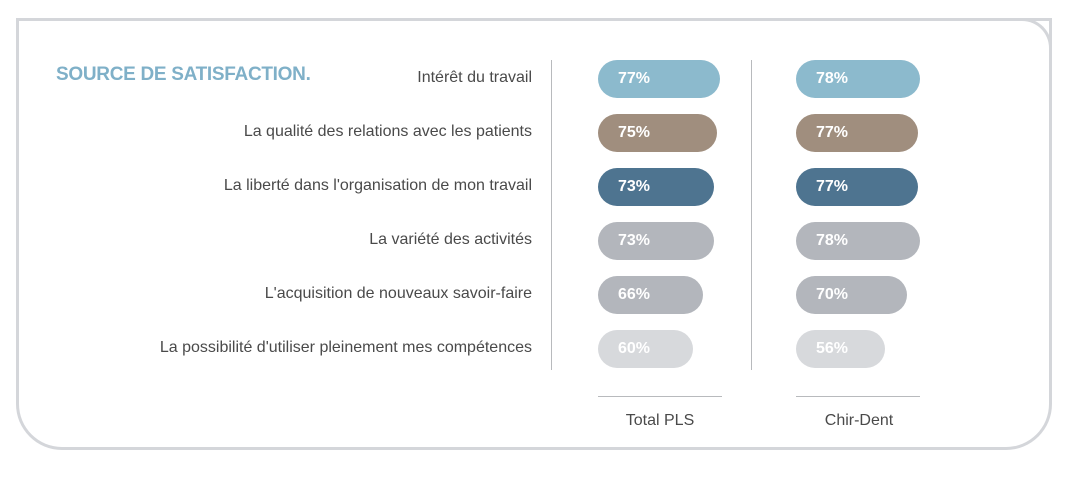  I want to click on bar-total-pls: 75%, so click(657, 133).